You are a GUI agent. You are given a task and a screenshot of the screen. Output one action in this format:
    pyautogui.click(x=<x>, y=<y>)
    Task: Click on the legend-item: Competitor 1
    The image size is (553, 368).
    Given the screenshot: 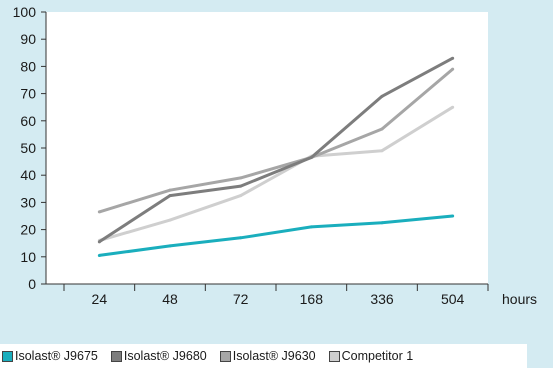 What is the action you would take?
    pyautogui.click(x=370, y=356)
    